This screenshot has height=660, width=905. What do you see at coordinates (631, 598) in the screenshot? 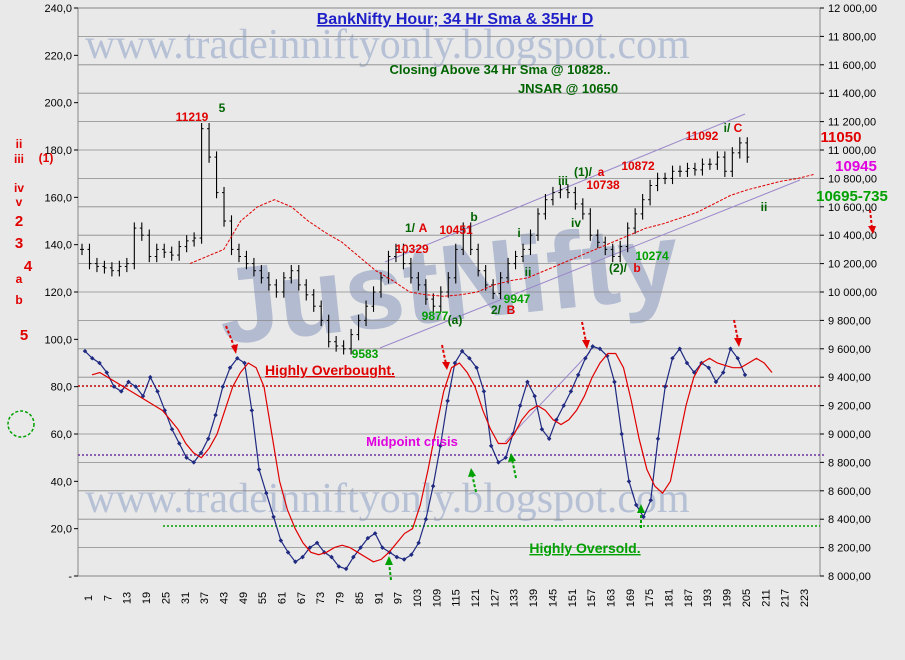
I see `x-tick-label: 169` at bounding box center [631, 598].